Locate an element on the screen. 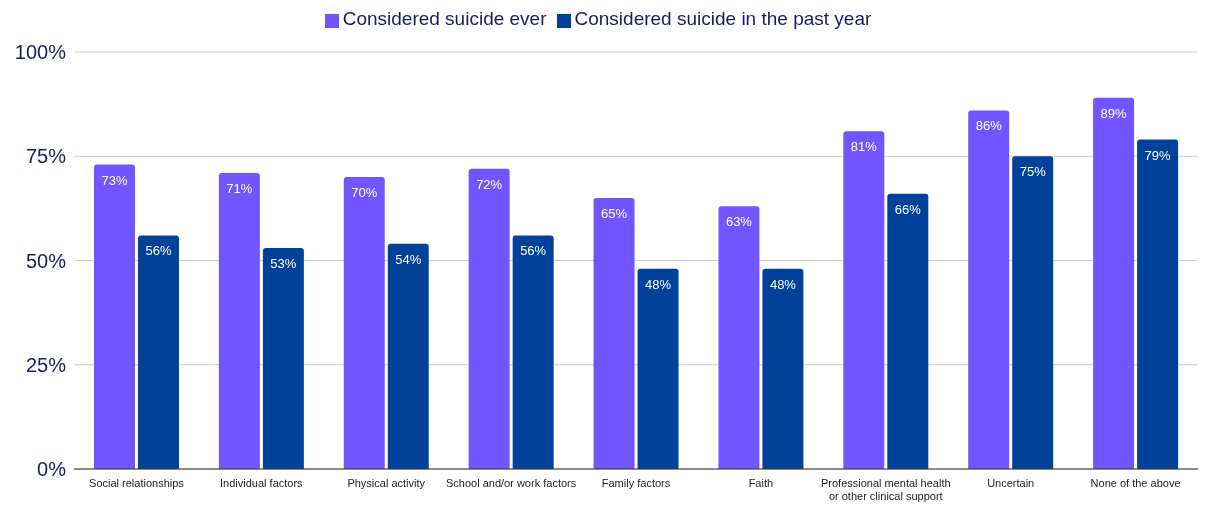  y-tick-label: 100% is located at coordinates (40, 52).